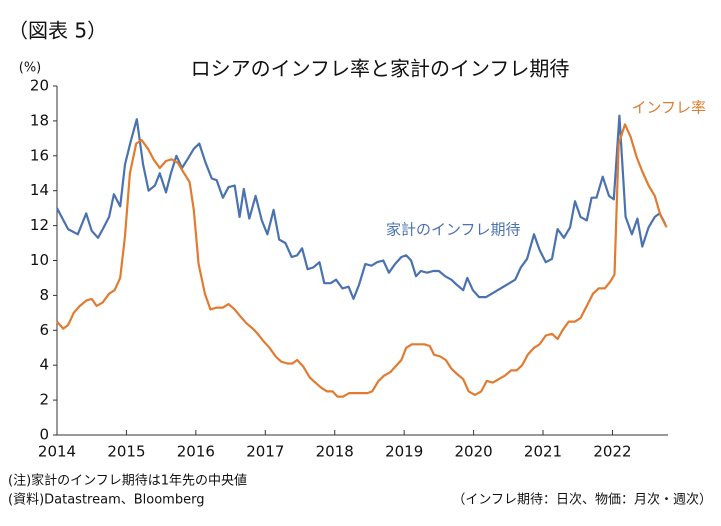  What do you see at coordinates (39, 155) in the screenshot?
I see `y-tick-label: 16` at bounding box center [39, 155].